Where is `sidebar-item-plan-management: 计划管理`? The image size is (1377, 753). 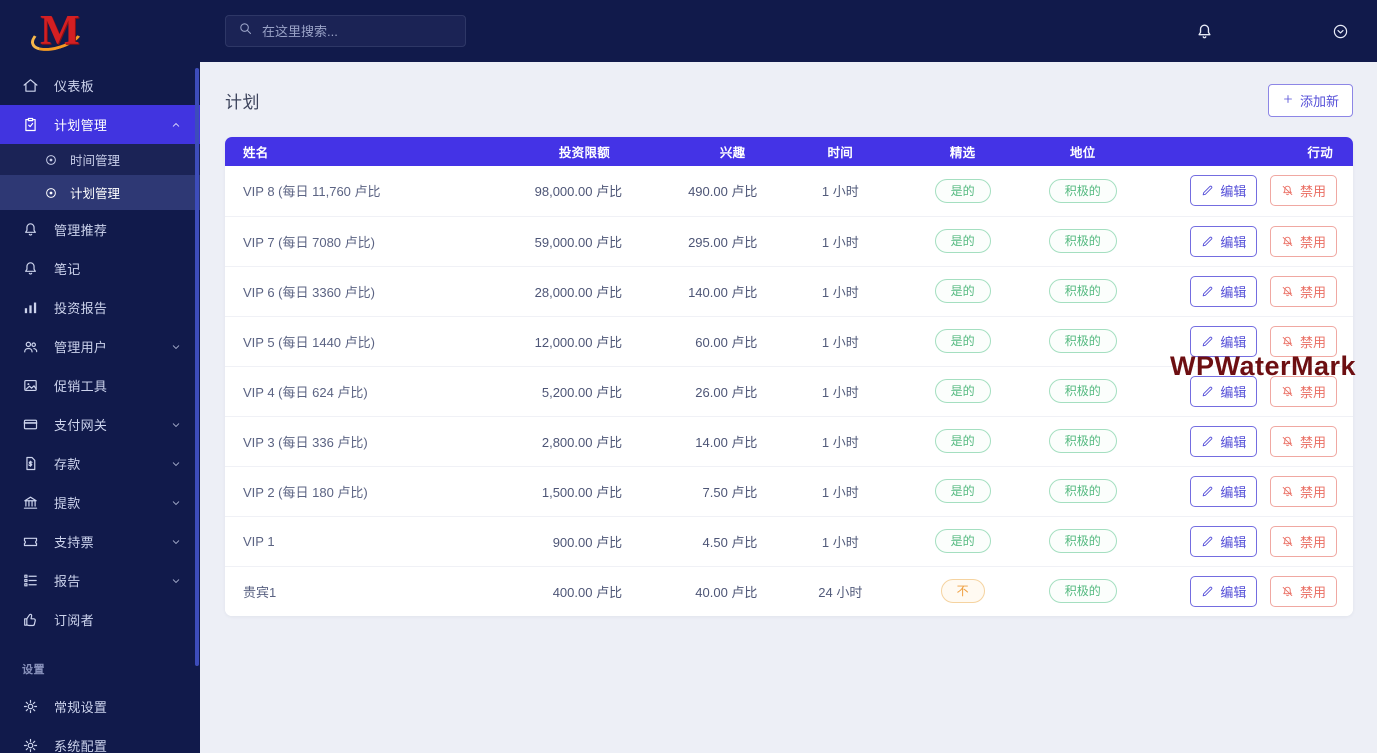 sidebar-item-plan-management: 计划管理 is located at coordinates (100, 124).